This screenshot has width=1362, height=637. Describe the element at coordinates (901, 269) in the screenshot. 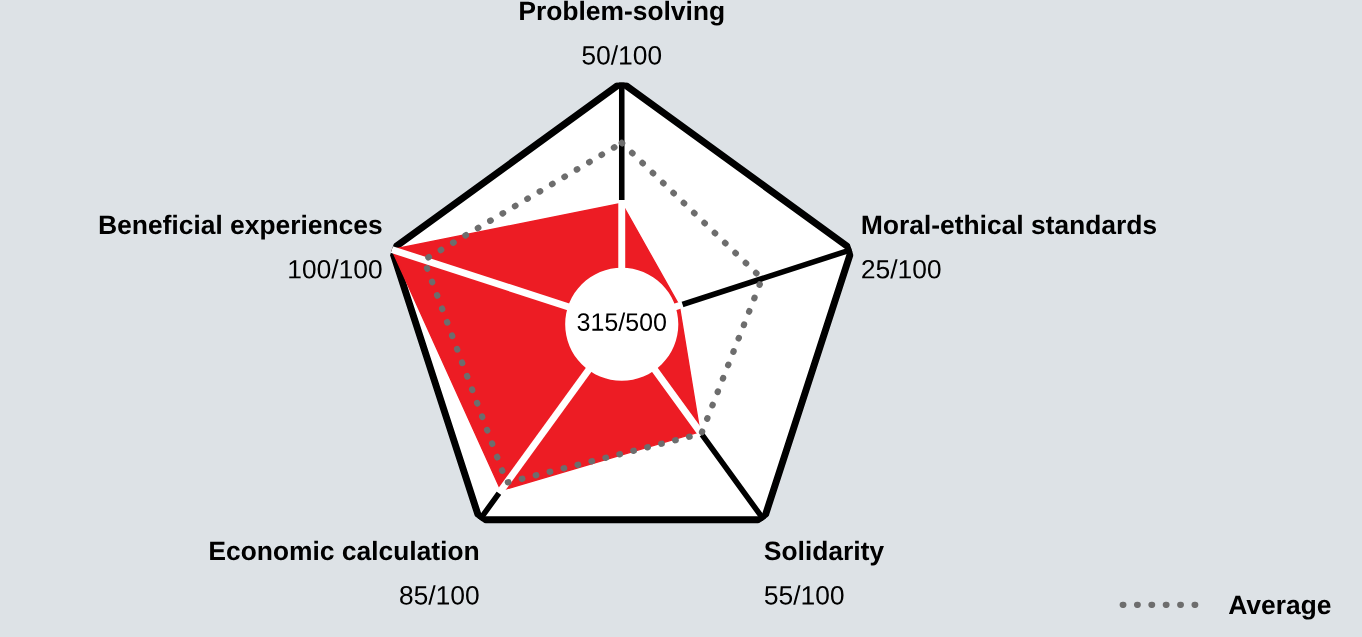

I see `text: 25/100` at that location.